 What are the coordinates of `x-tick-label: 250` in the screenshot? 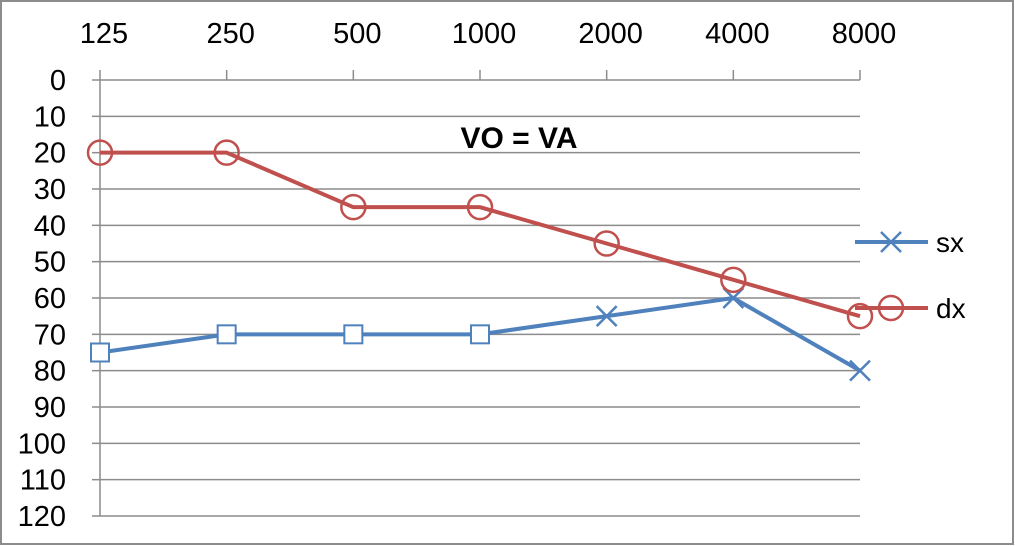 It's located at (230, 34).